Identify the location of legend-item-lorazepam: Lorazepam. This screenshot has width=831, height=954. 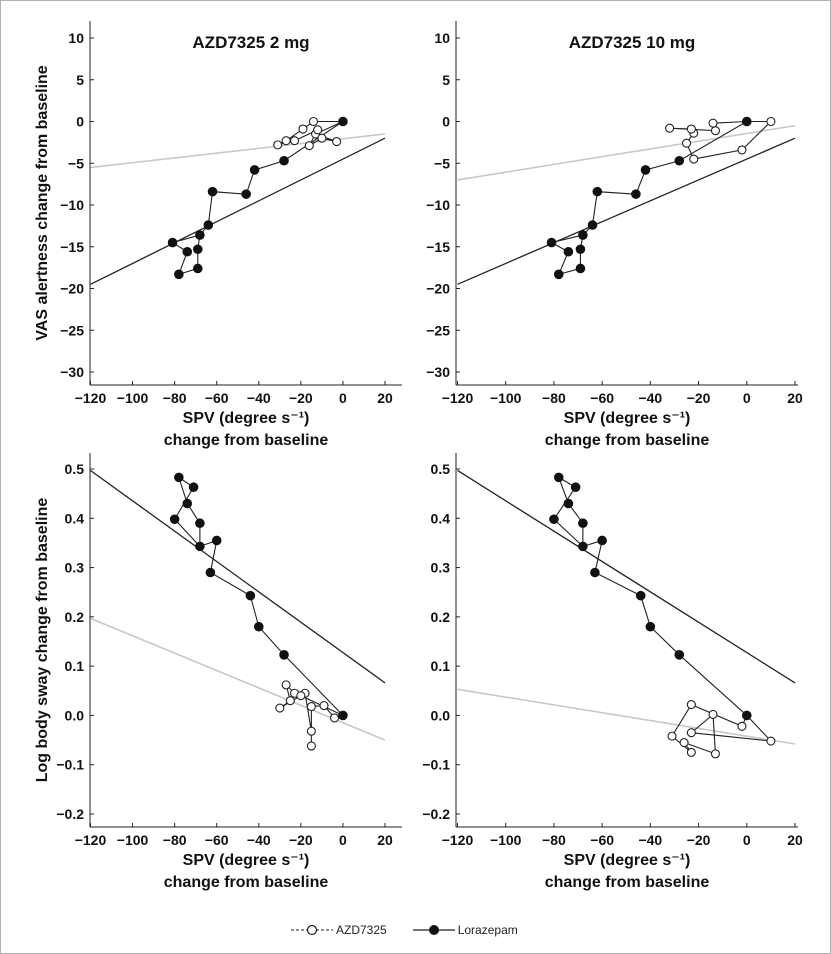
(465, 930).